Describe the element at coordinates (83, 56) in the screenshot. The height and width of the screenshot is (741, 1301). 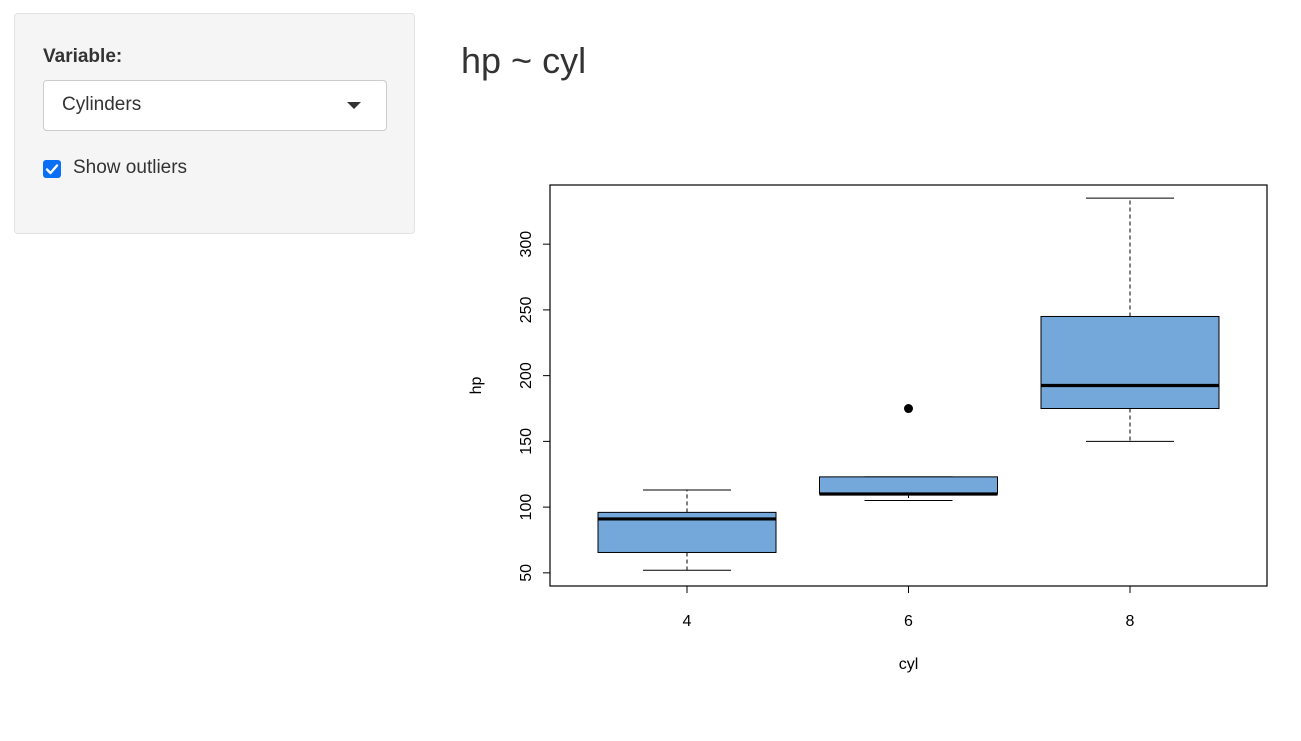
I see `variable-label: Variable:` at that location.